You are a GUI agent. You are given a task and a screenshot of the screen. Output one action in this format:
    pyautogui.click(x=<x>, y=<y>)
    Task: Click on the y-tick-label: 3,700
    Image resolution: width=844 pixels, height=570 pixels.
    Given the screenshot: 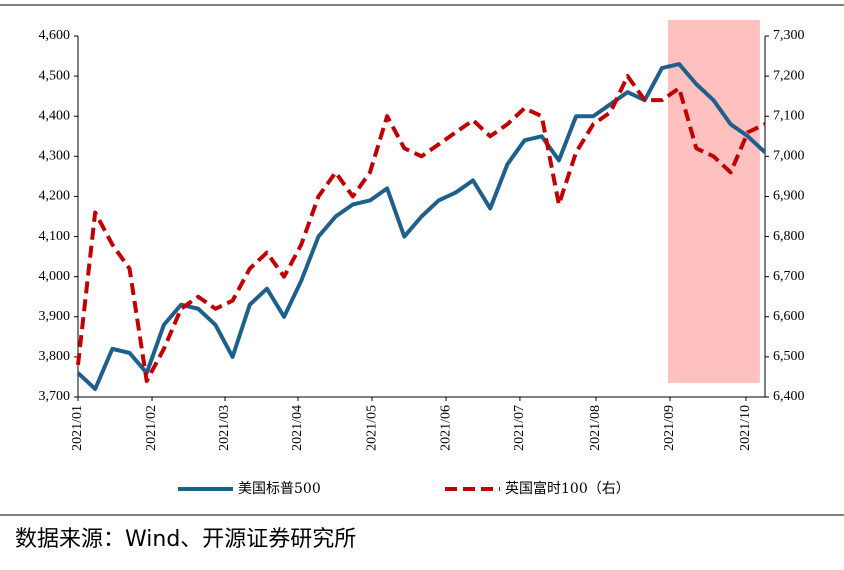 What is the action you would take?
    pyautogui.click(x=55, y=396)
    